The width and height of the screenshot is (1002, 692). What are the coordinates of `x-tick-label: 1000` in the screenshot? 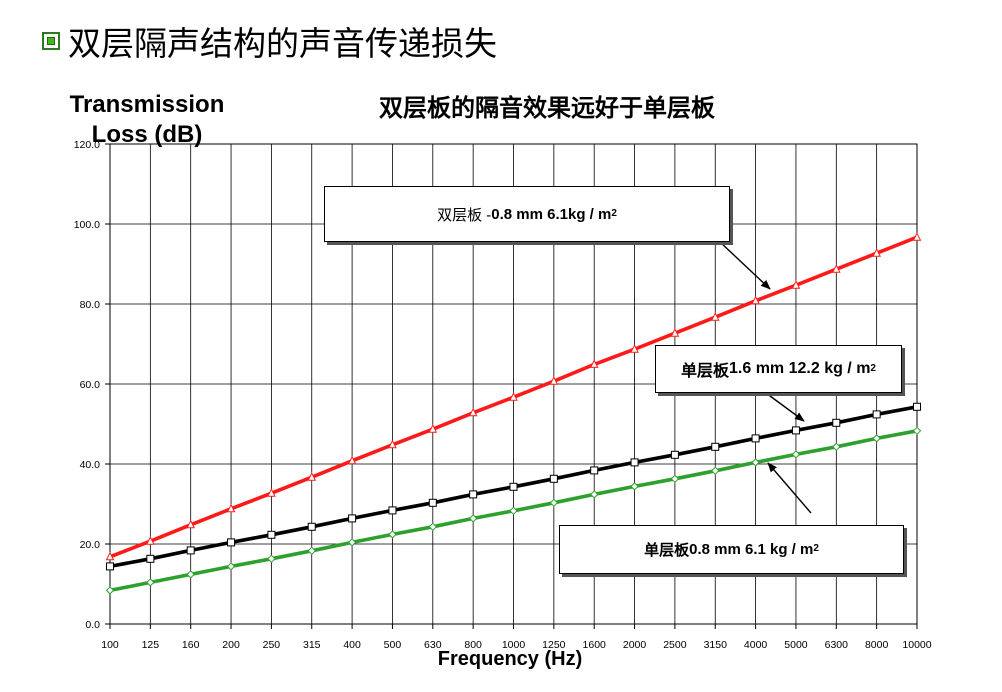 It's located at (514, 645).